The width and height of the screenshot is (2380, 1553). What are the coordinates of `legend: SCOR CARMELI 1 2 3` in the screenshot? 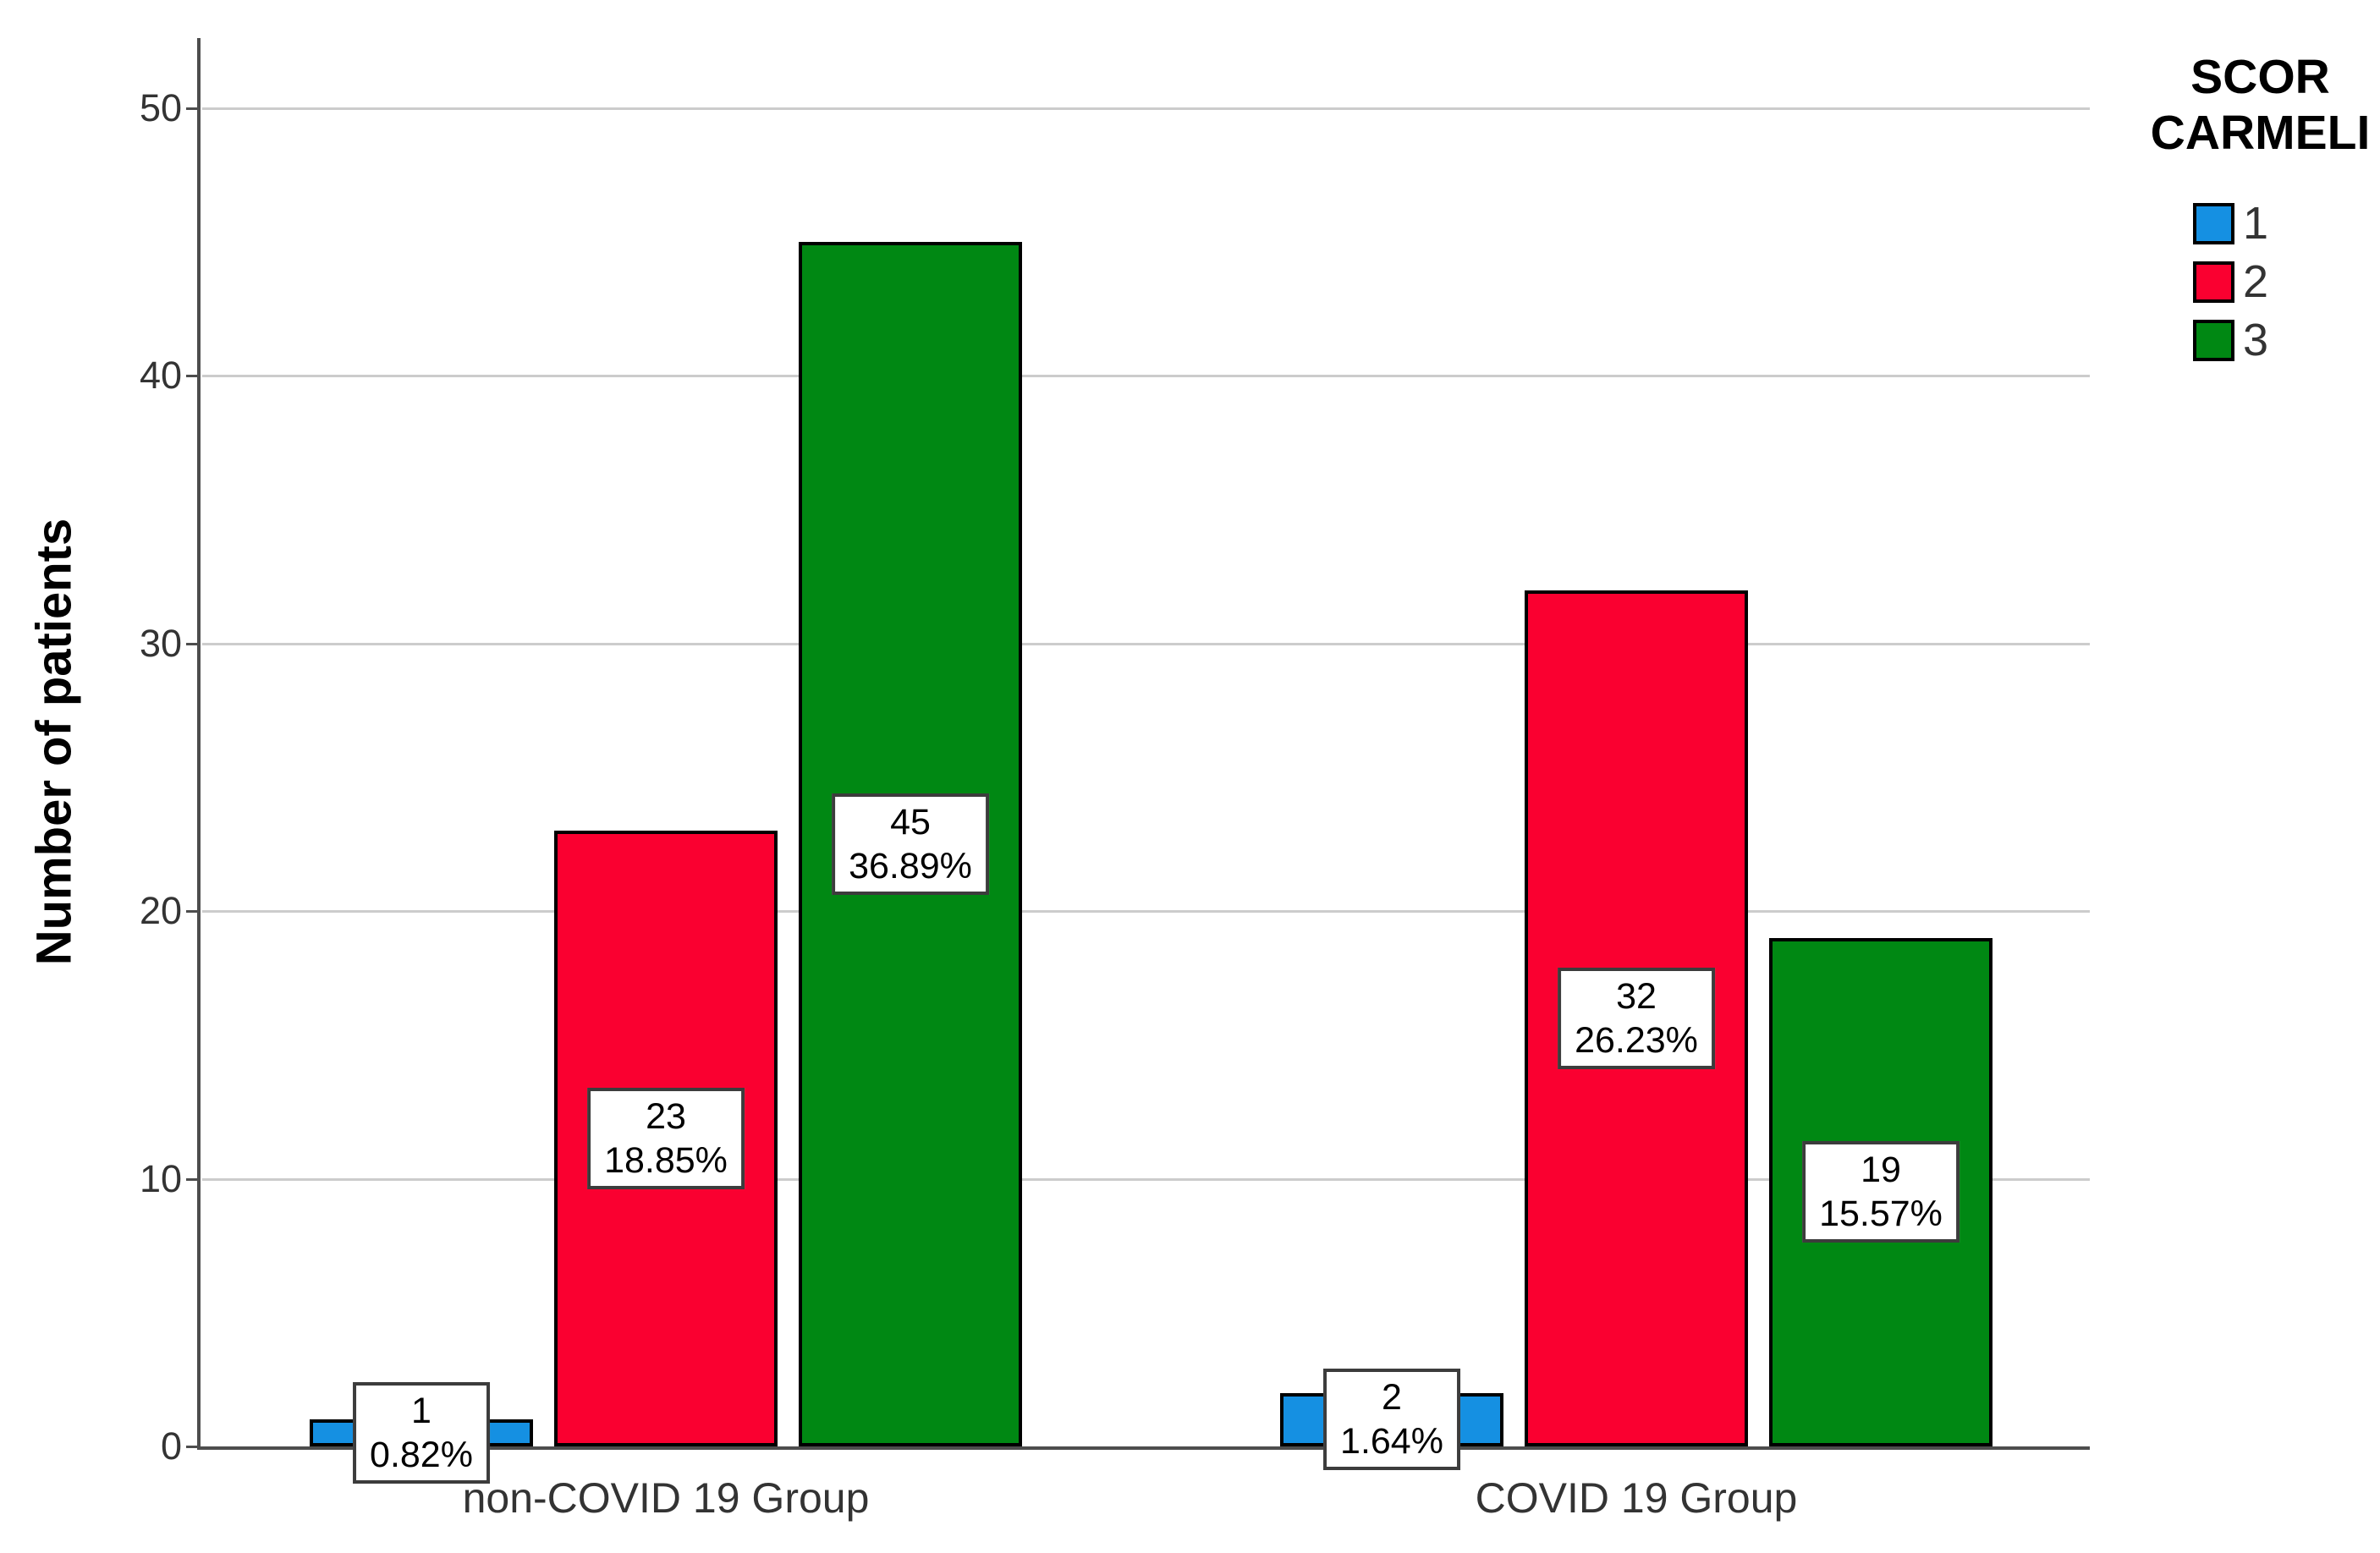 It's located at (2260, 212).